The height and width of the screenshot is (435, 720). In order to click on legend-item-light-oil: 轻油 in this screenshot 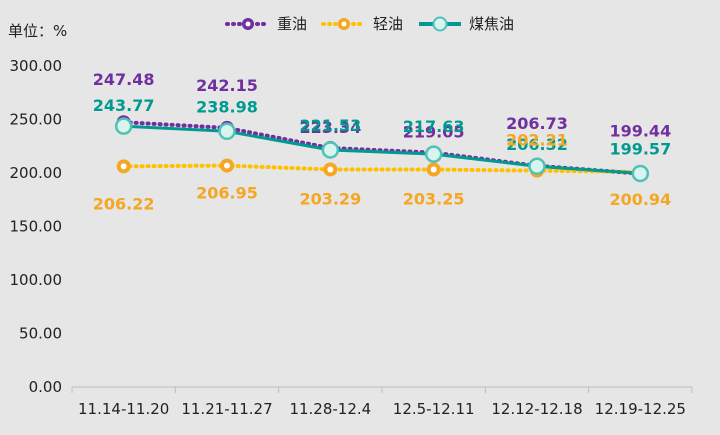, I will do `click(362, 23)`.